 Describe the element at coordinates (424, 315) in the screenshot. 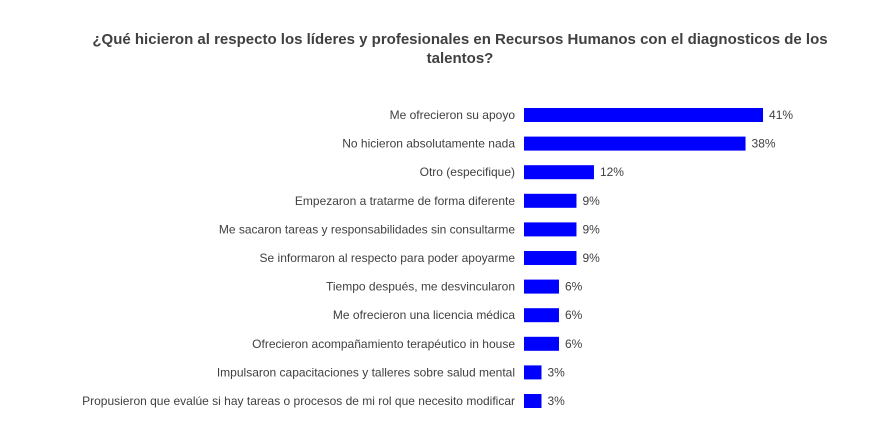

I see `category-label: Me ofrecieron una licencia médica` at that location.